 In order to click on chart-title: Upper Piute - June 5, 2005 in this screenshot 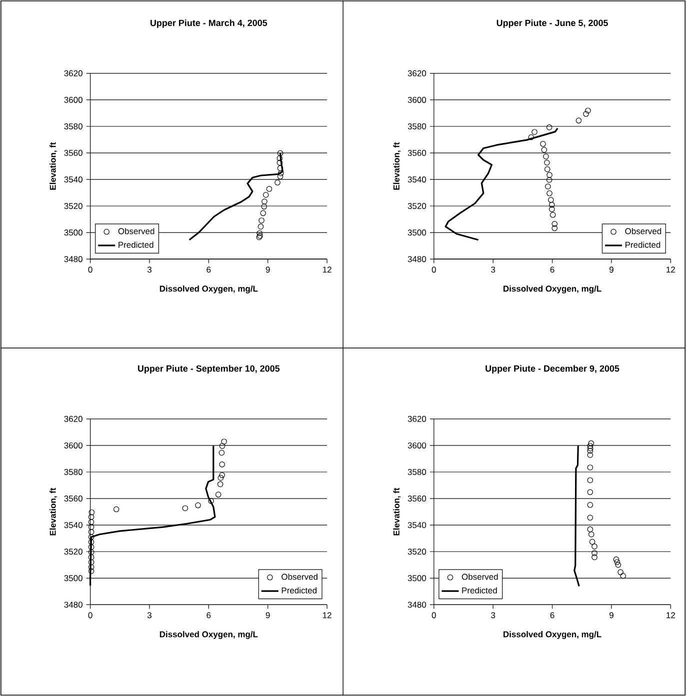, I will do `click(552, 23)`.